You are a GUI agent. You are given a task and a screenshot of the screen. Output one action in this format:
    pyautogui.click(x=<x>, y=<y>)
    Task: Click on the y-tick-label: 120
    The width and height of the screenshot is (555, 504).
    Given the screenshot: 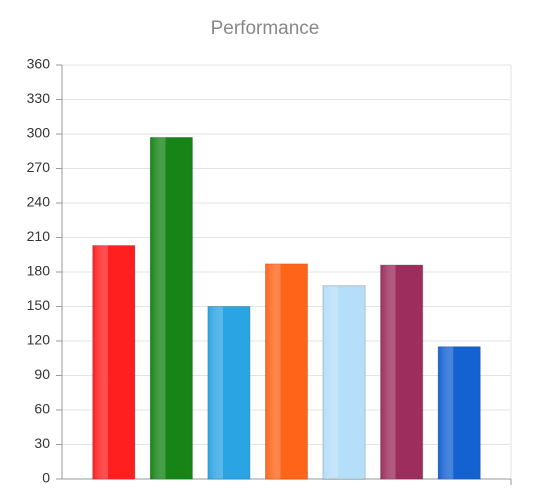 What is the action you would take?
    pyautogui.click(x=39, y=340)
    